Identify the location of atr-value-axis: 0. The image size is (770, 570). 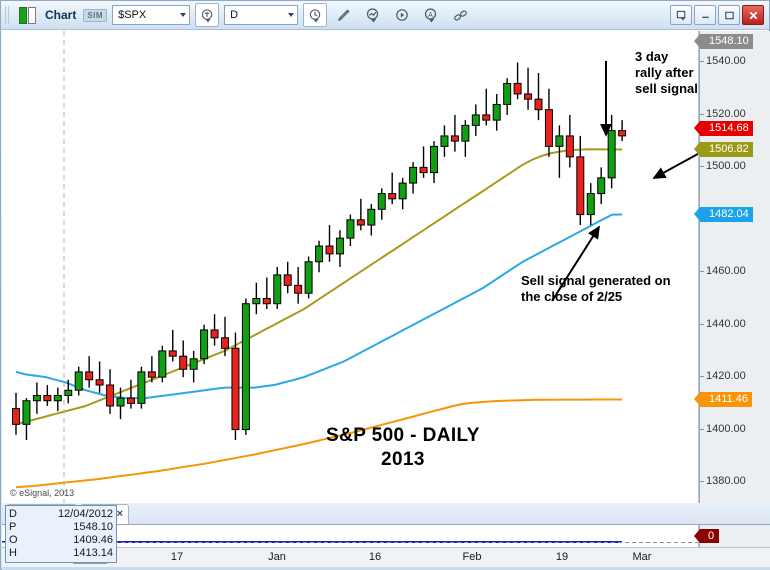
(731, 536).